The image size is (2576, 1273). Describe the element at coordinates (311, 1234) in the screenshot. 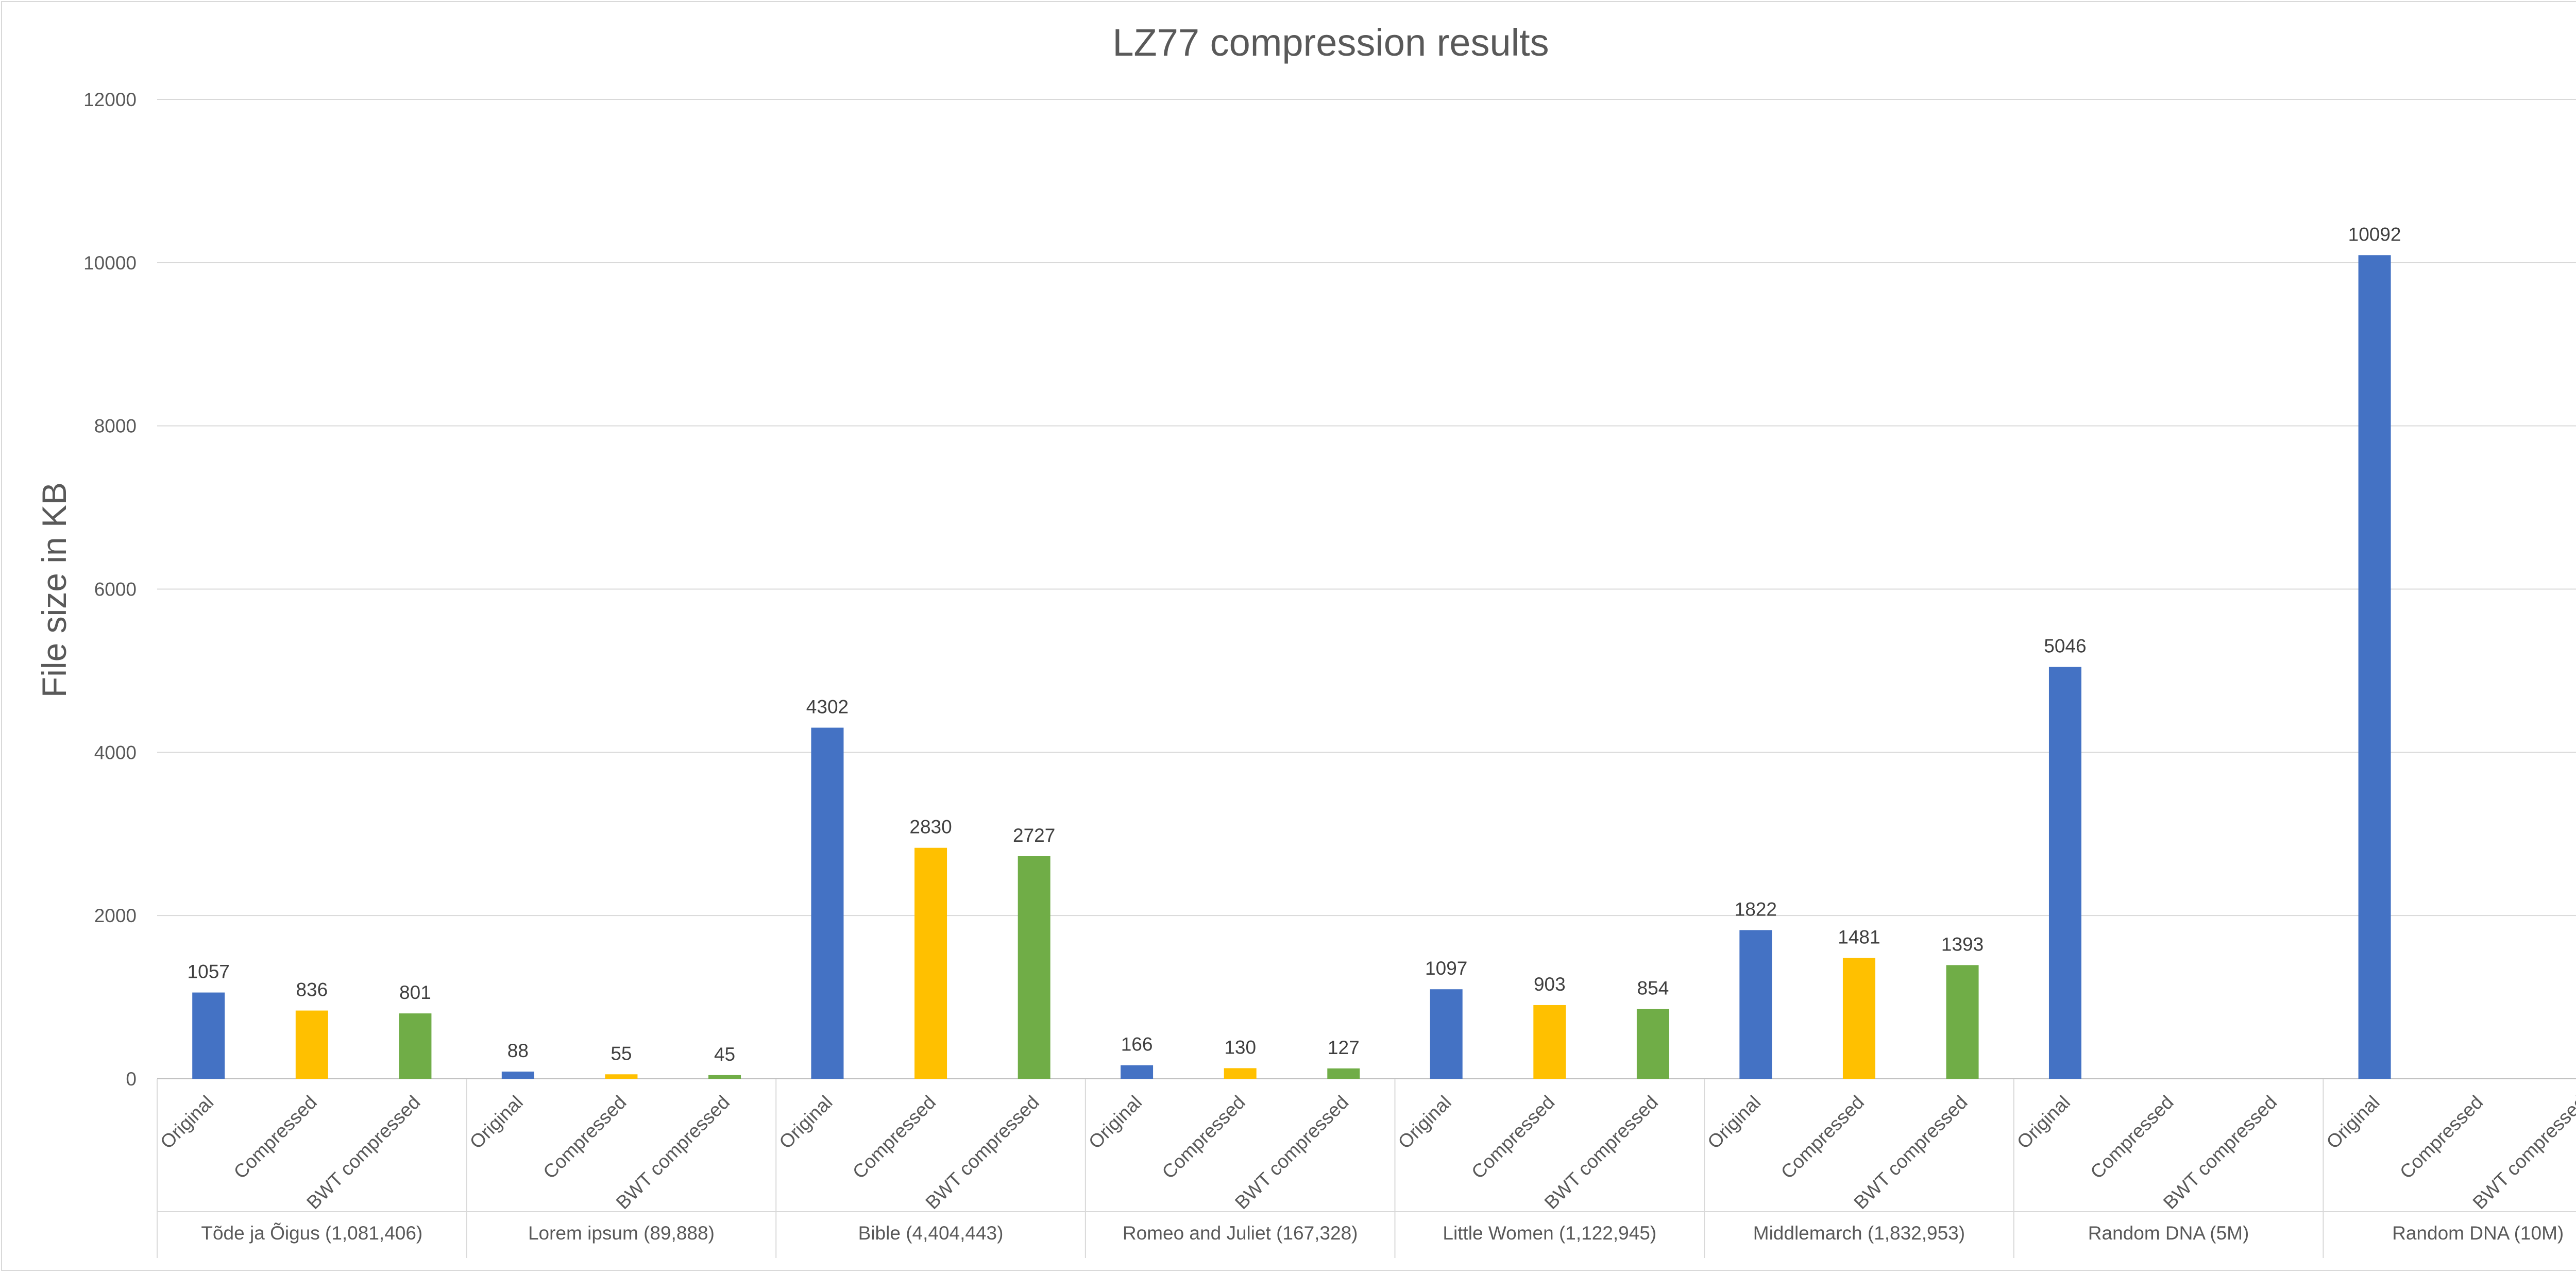

I see `group-label: Tõde ja Õigus (1,081,406)` at that location.